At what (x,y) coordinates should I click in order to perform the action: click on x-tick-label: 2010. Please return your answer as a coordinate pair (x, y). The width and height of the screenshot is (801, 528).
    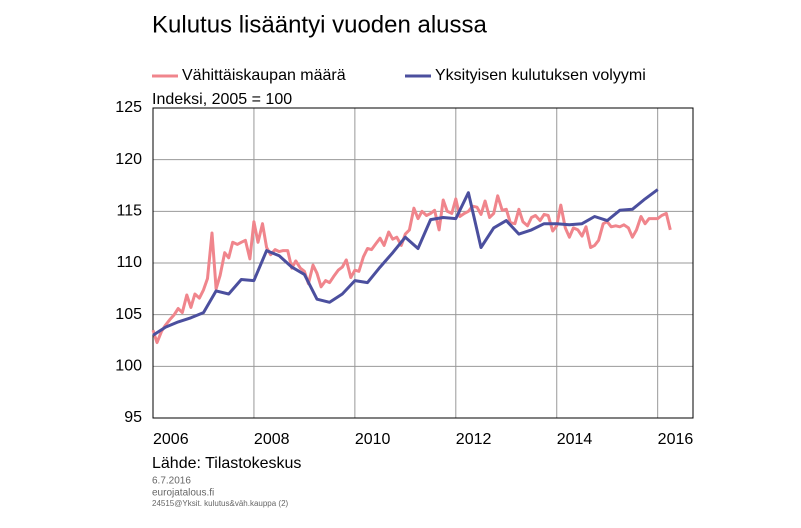
    Looking at the image, I should click on (373, 439).